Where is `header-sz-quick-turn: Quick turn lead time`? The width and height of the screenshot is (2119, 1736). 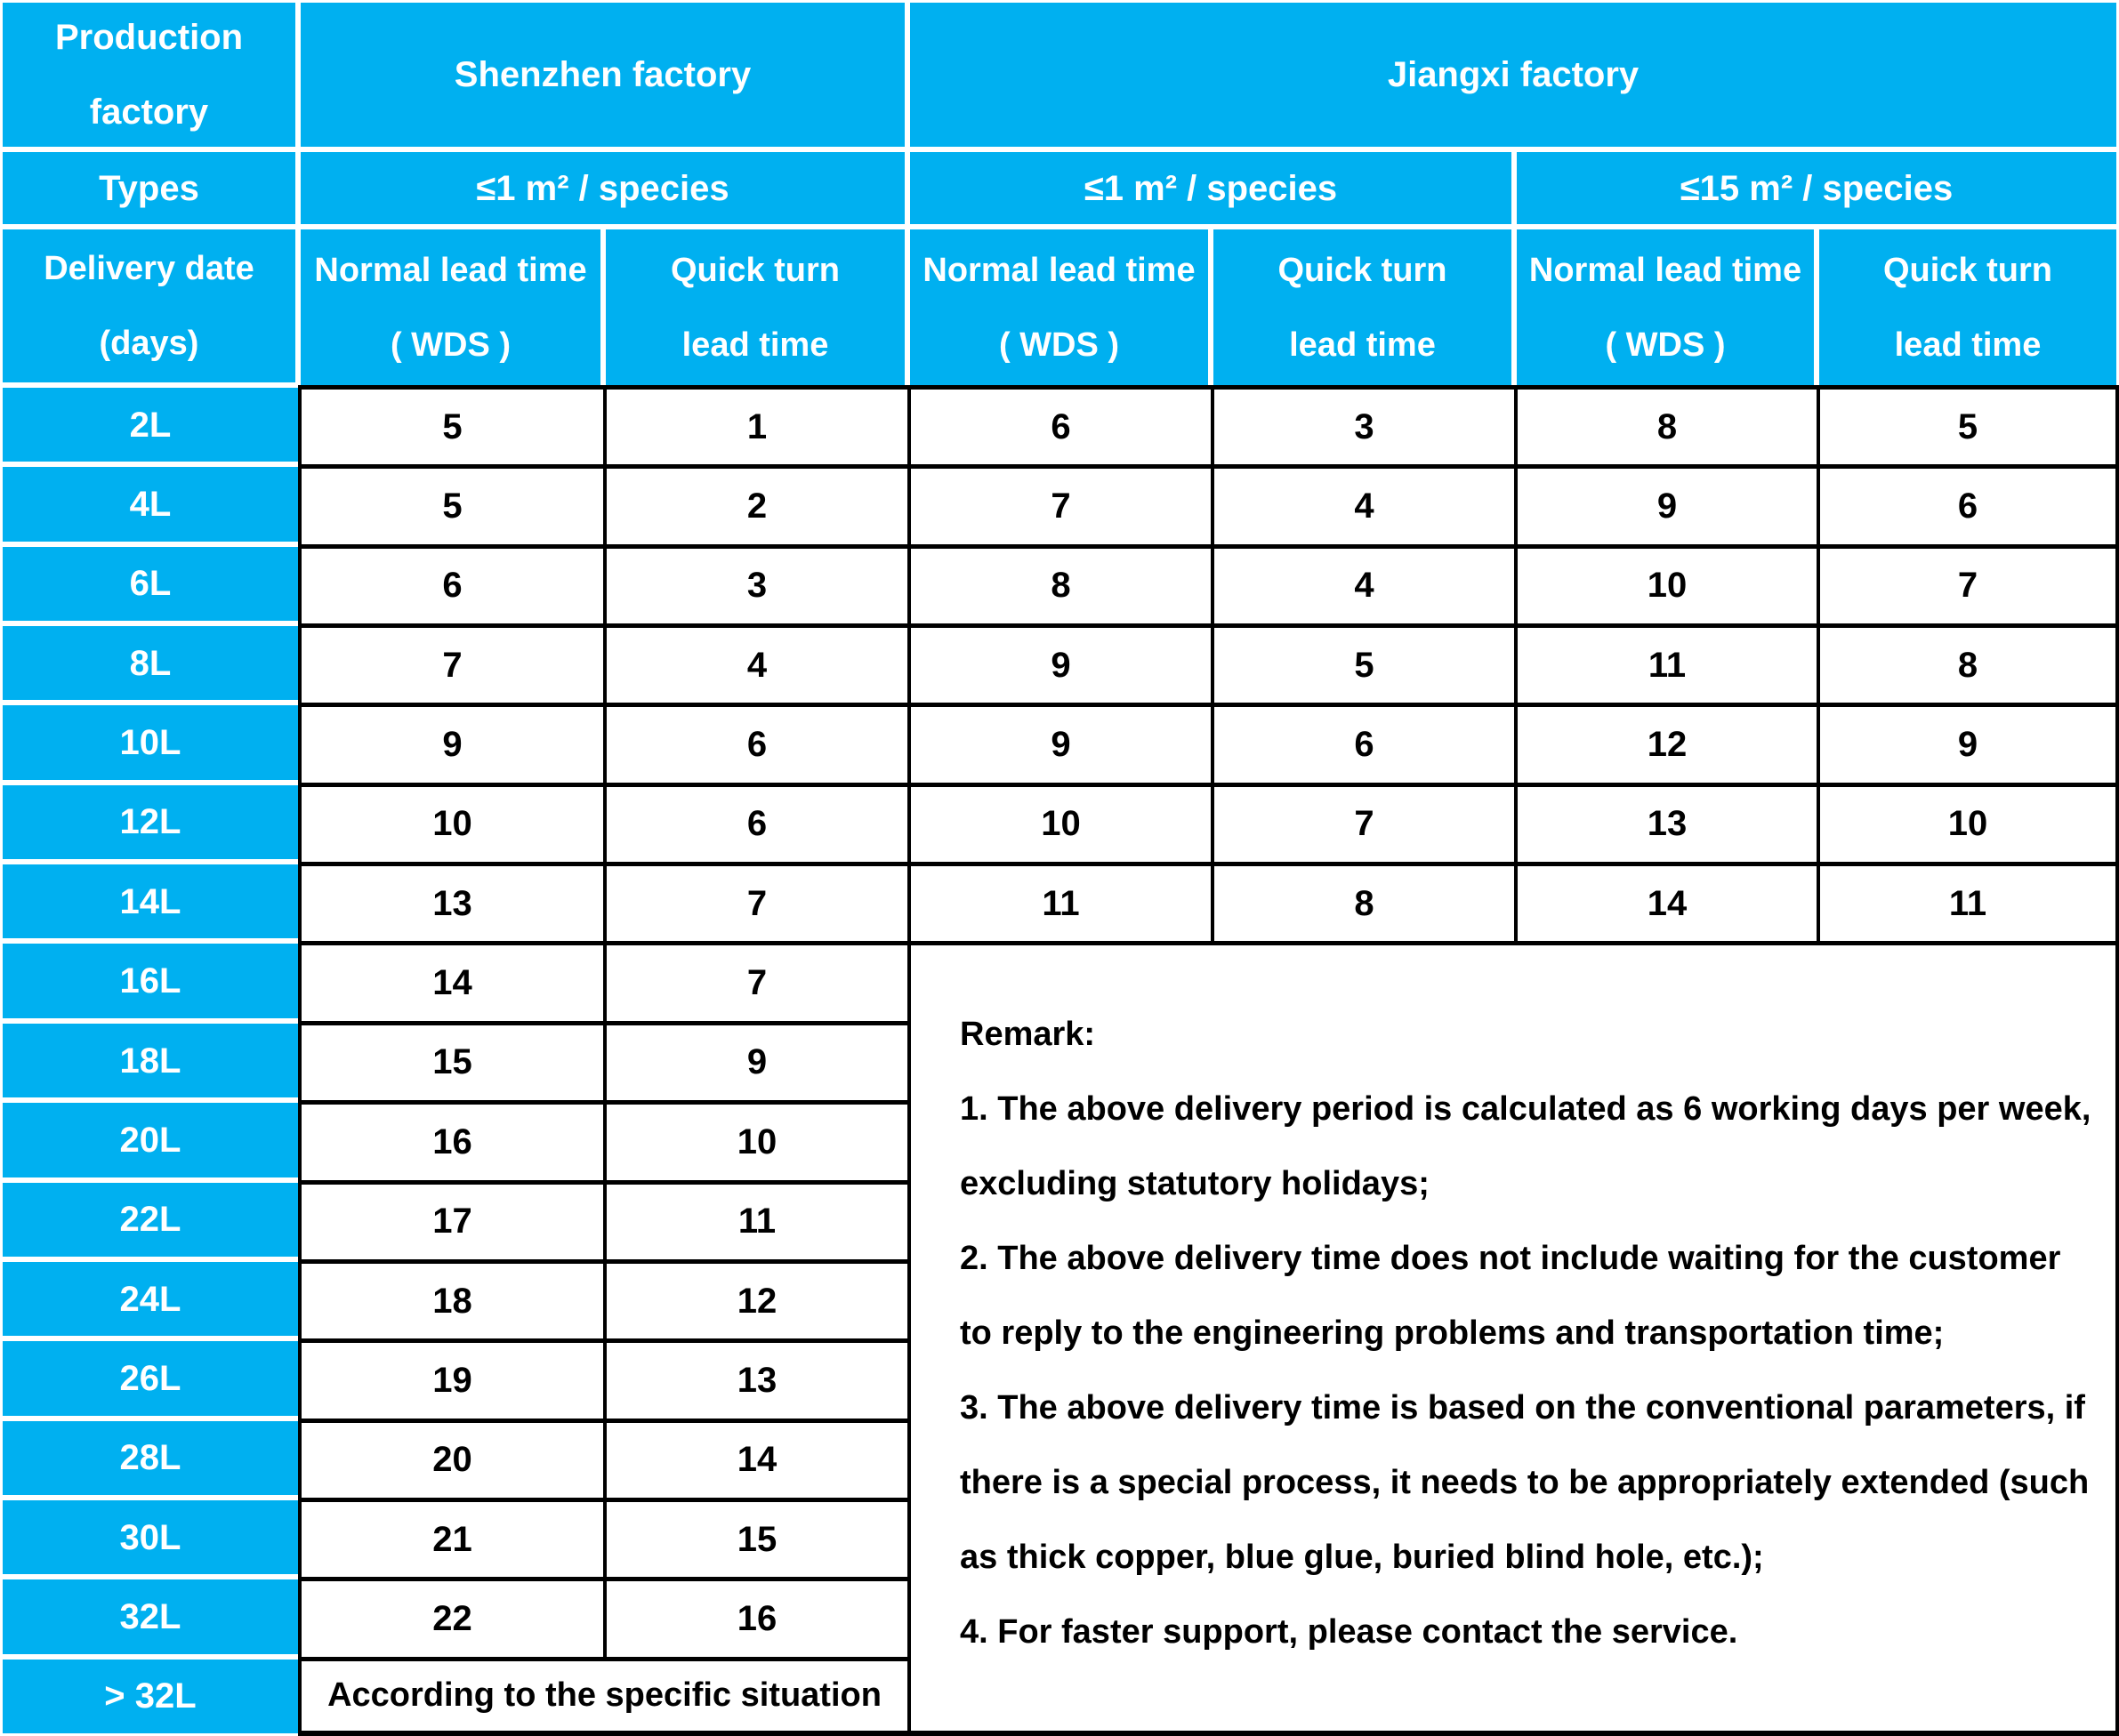
header-sz-quick-turn: Quick turn lead time is located at coordinates (755, 306).